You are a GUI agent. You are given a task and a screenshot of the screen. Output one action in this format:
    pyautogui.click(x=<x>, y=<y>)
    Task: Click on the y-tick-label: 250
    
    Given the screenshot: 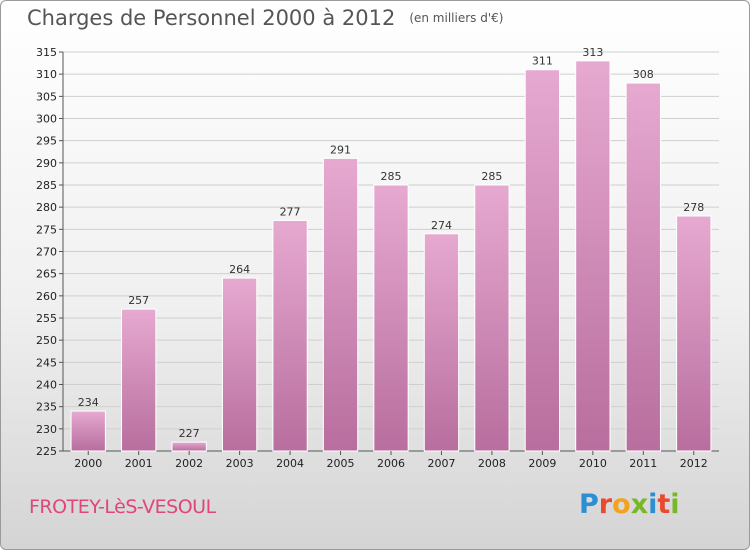 What is the action you would take?
    pyautogui.click(x=46, y=340)
    